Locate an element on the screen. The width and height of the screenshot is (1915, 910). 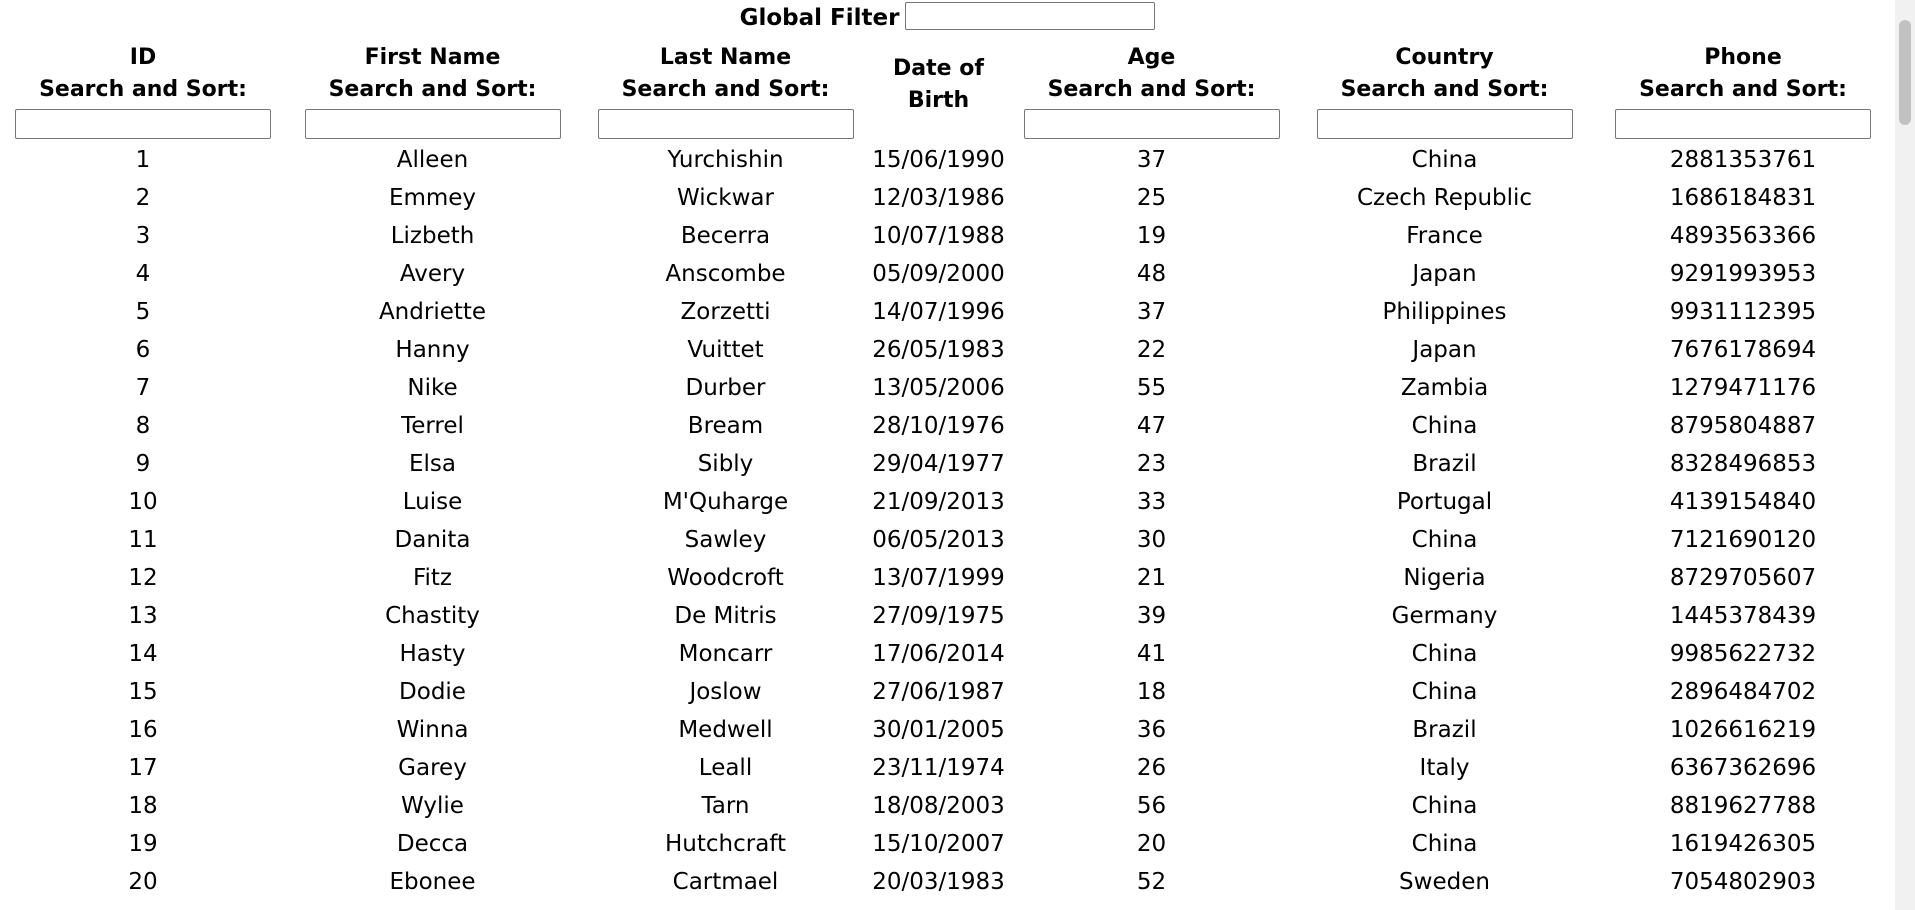
id-search-input is located at coordinates (143, 124).